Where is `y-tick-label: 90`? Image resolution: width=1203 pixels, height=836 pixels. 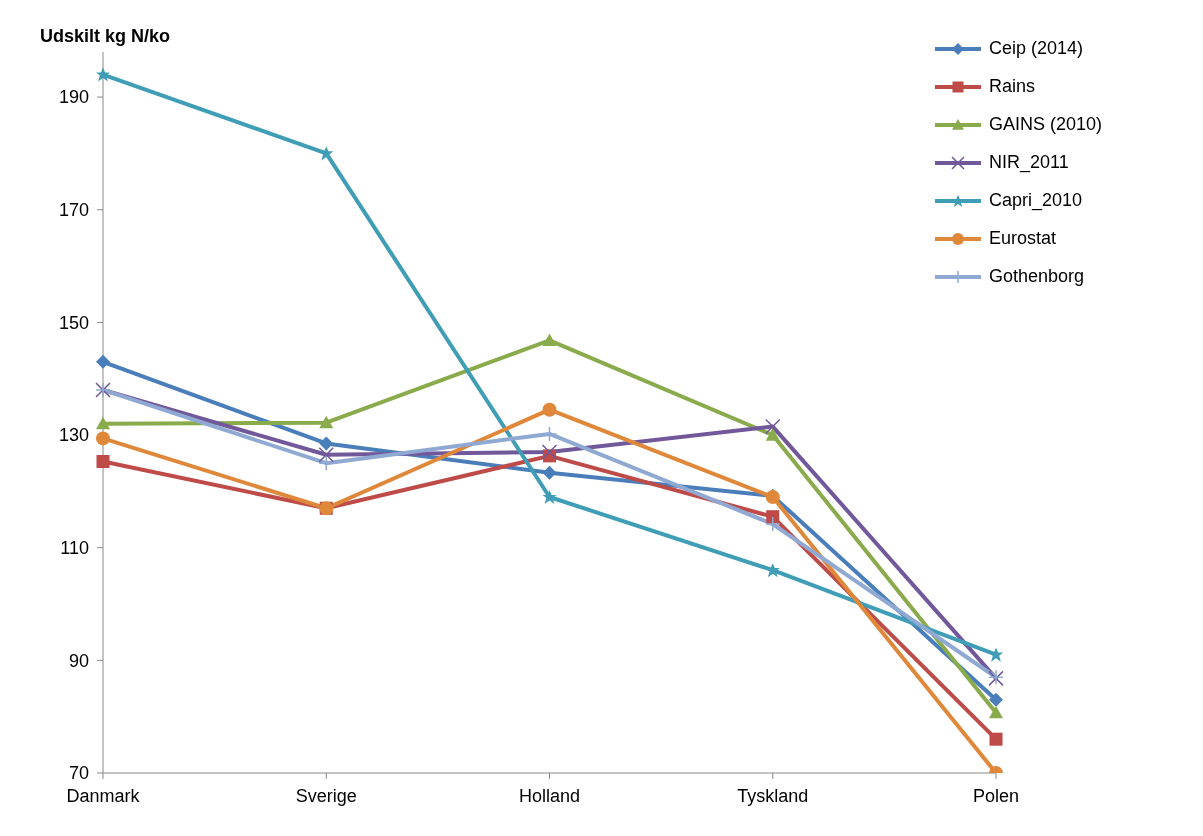
y-tick-label: 90 is located at coordinates (78, 660).